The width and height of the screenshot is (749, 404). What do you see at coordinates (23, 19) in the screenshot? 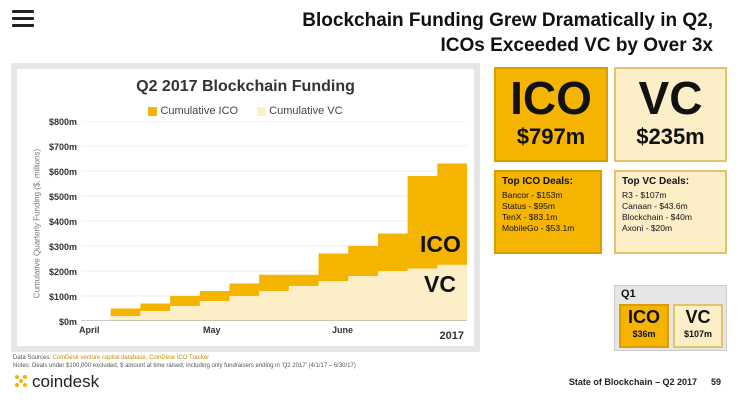
I see `hamburger-menu-icon` at bounding box center [23, 19].